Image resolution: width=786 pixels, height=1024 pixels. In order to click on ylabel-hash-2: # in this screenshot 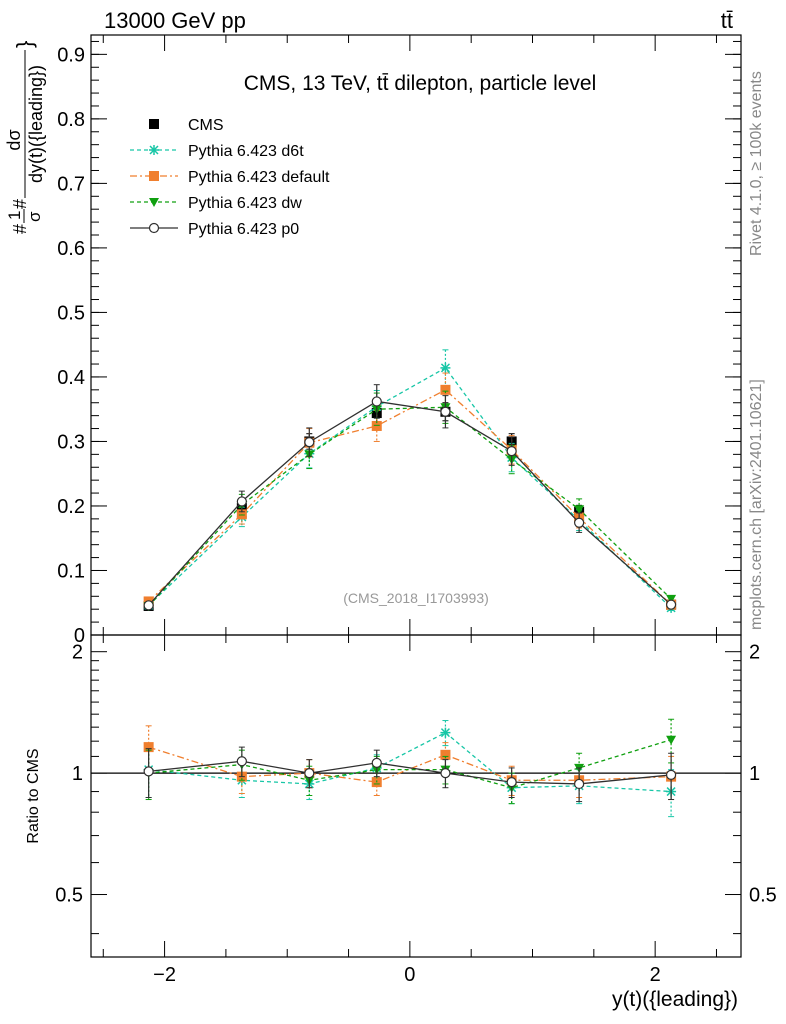, I will do `click(20, 204)`.